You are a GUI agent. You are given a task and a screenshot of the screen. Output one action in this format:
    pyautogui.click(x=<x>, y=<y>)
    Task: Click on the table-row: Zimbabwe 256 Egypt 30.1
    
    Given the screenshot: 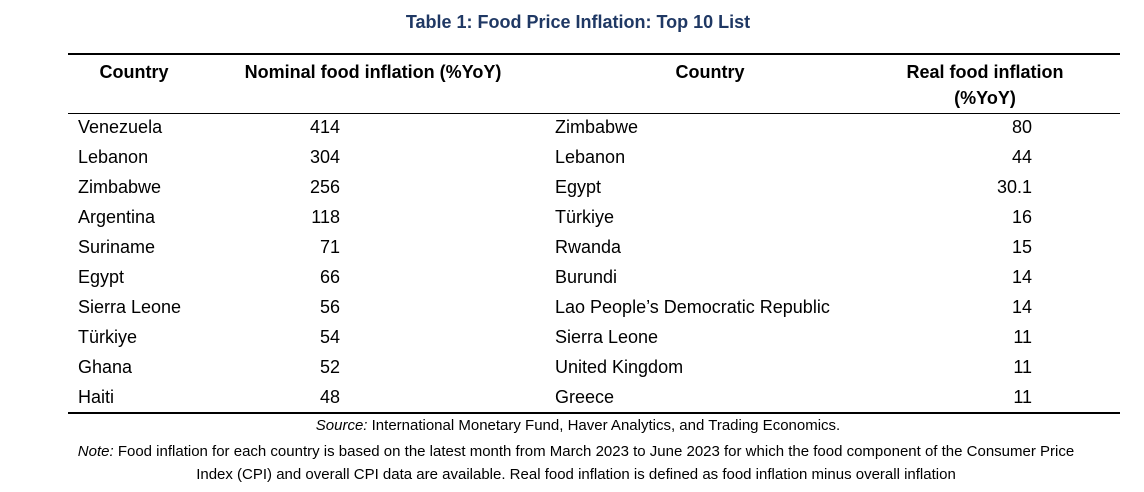 What is the action you would take?
    pyautogui.click(x=572, y=187)
    